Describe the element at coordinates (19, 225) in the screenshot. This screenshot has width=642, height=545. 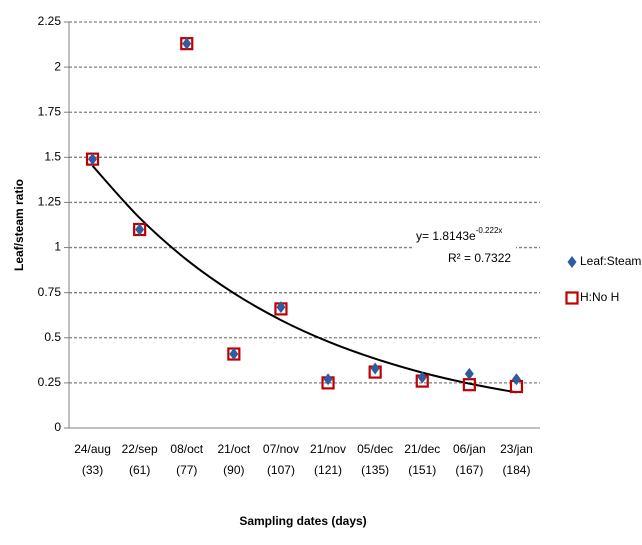
I see `y-axis-title: Leaf/steam ratio` at that location.